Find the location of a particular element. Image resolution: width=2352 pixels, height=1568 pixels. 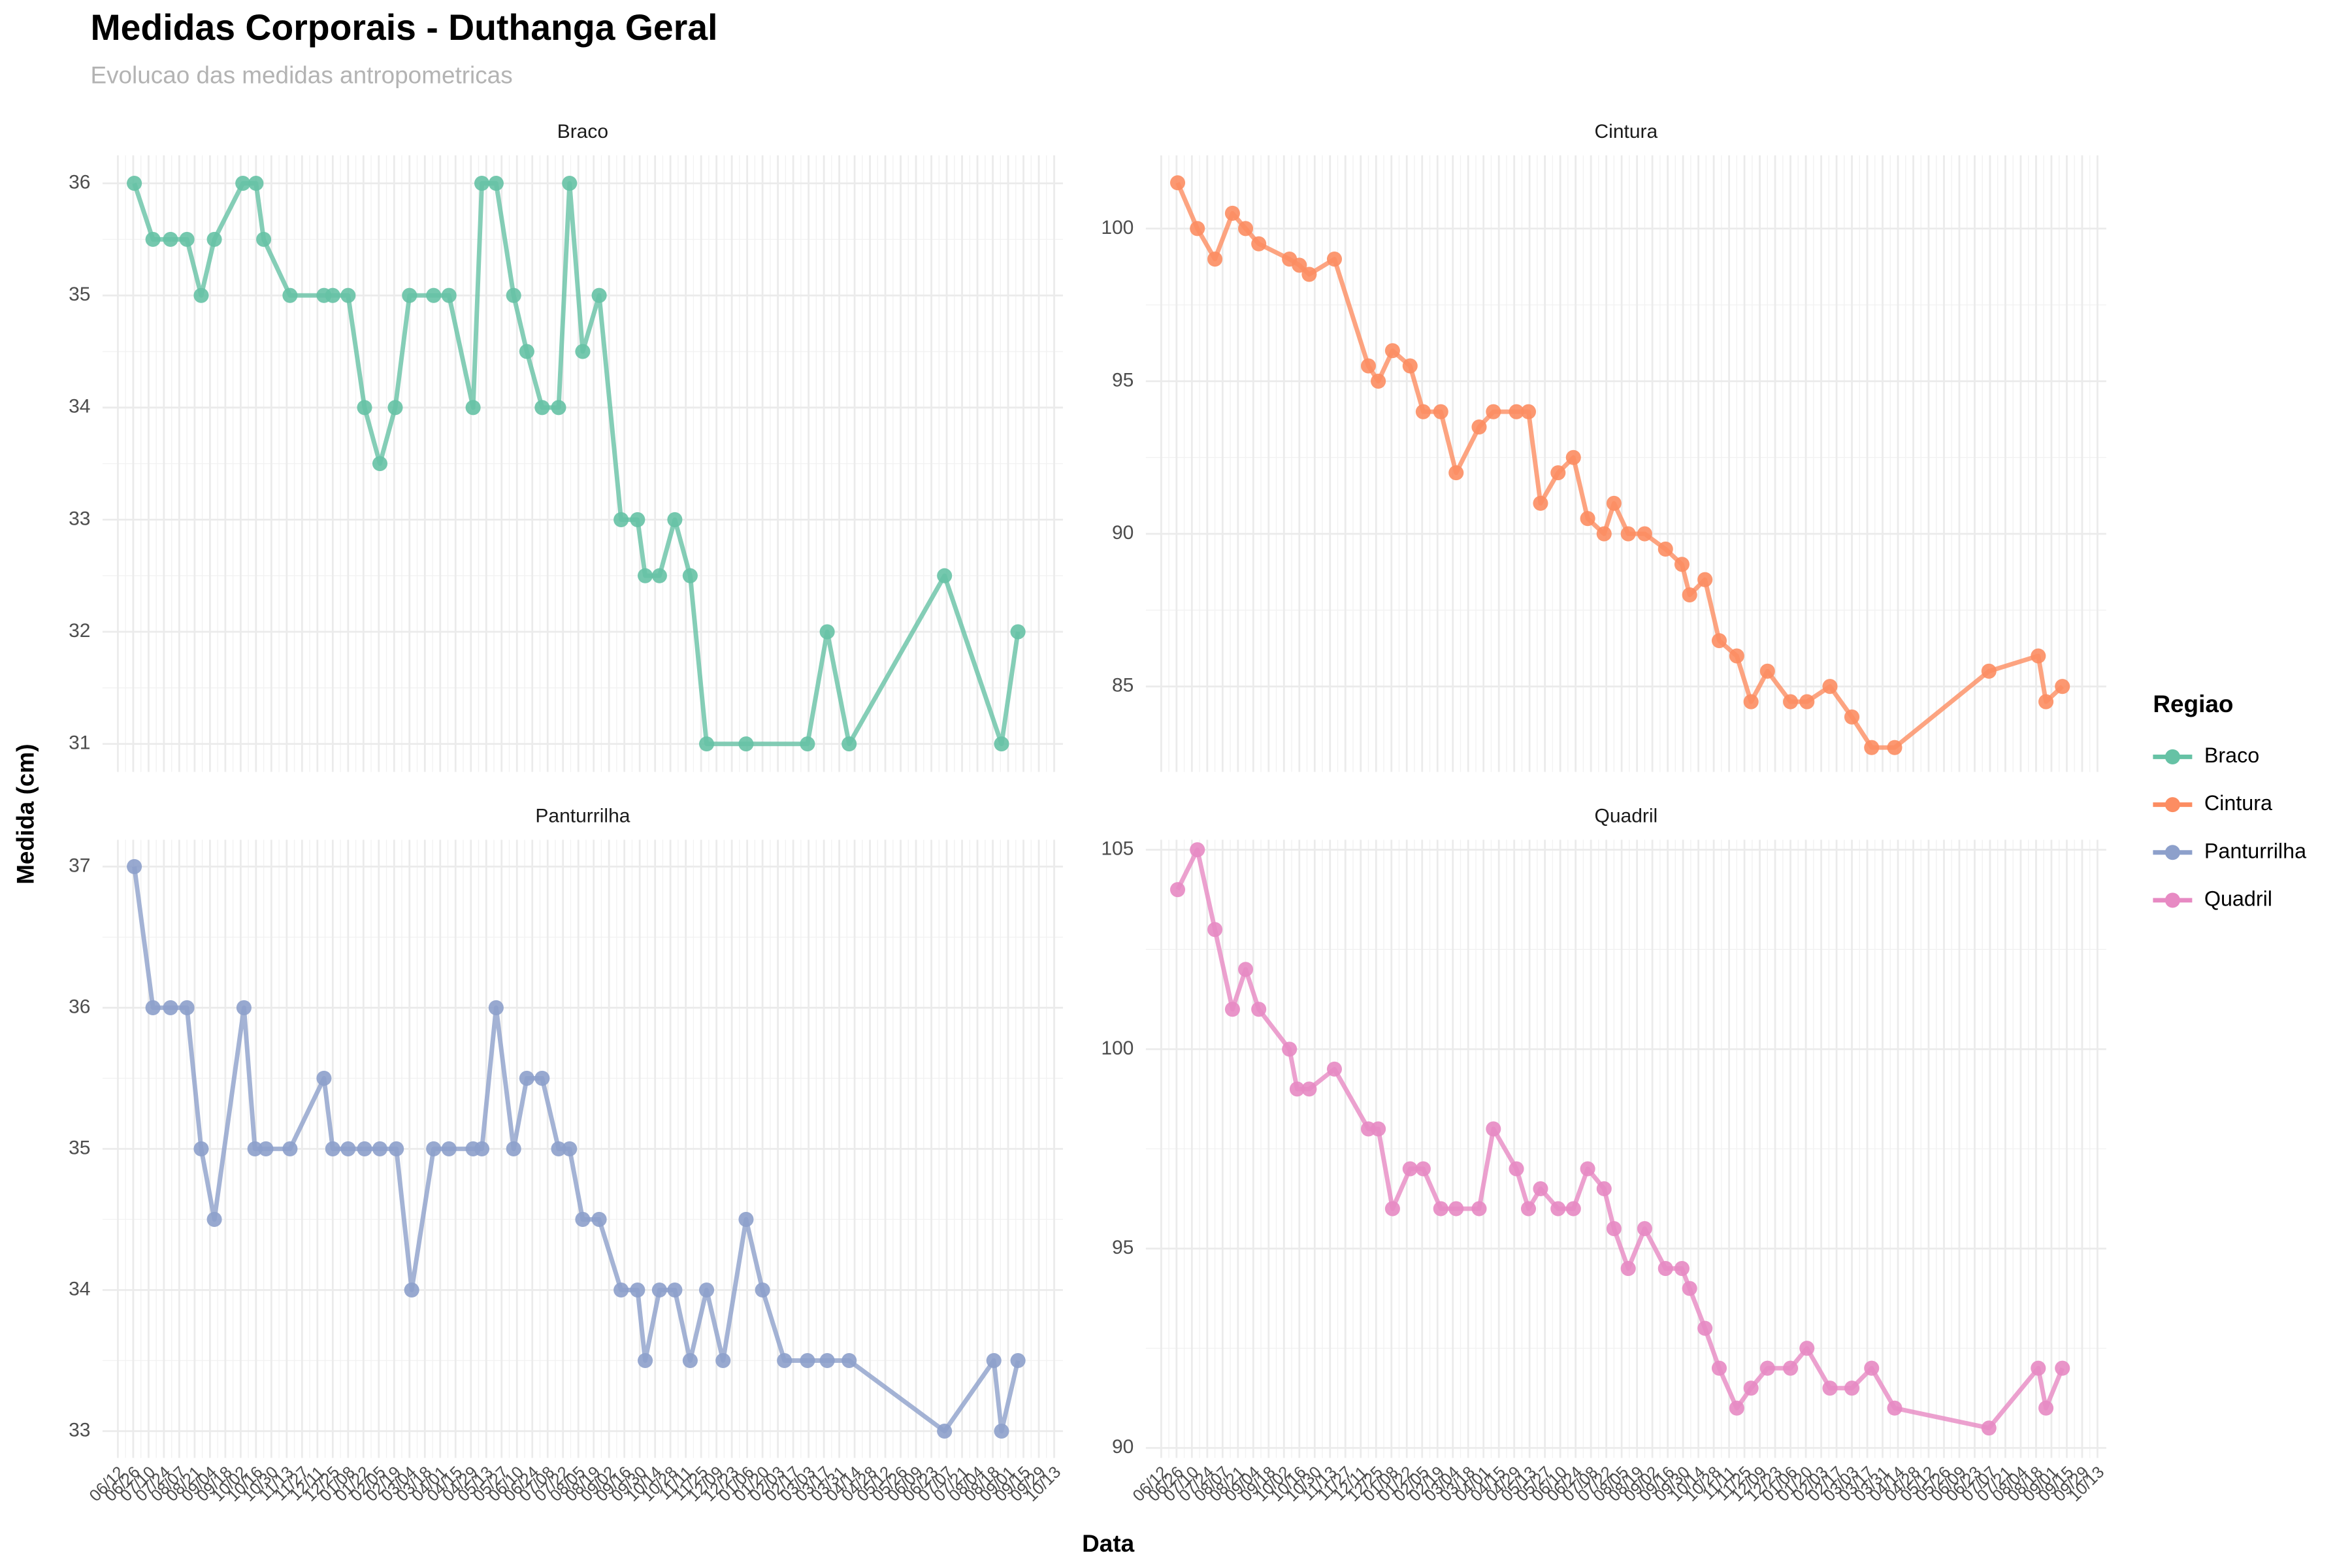

legend-label: Cintura is located at coordinates (2238, 803).